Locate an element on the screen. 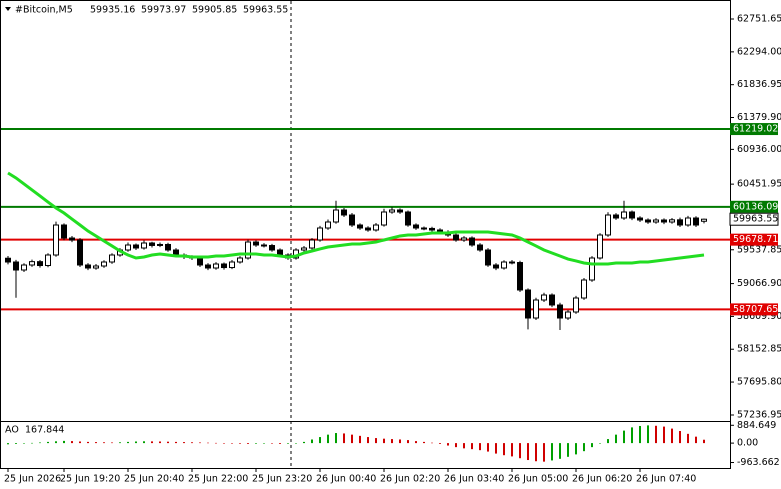 Image resolution: width=781 pixels, height=489 pixels. ao-tick-label: 884.649 is located at coordinates (756, 425).